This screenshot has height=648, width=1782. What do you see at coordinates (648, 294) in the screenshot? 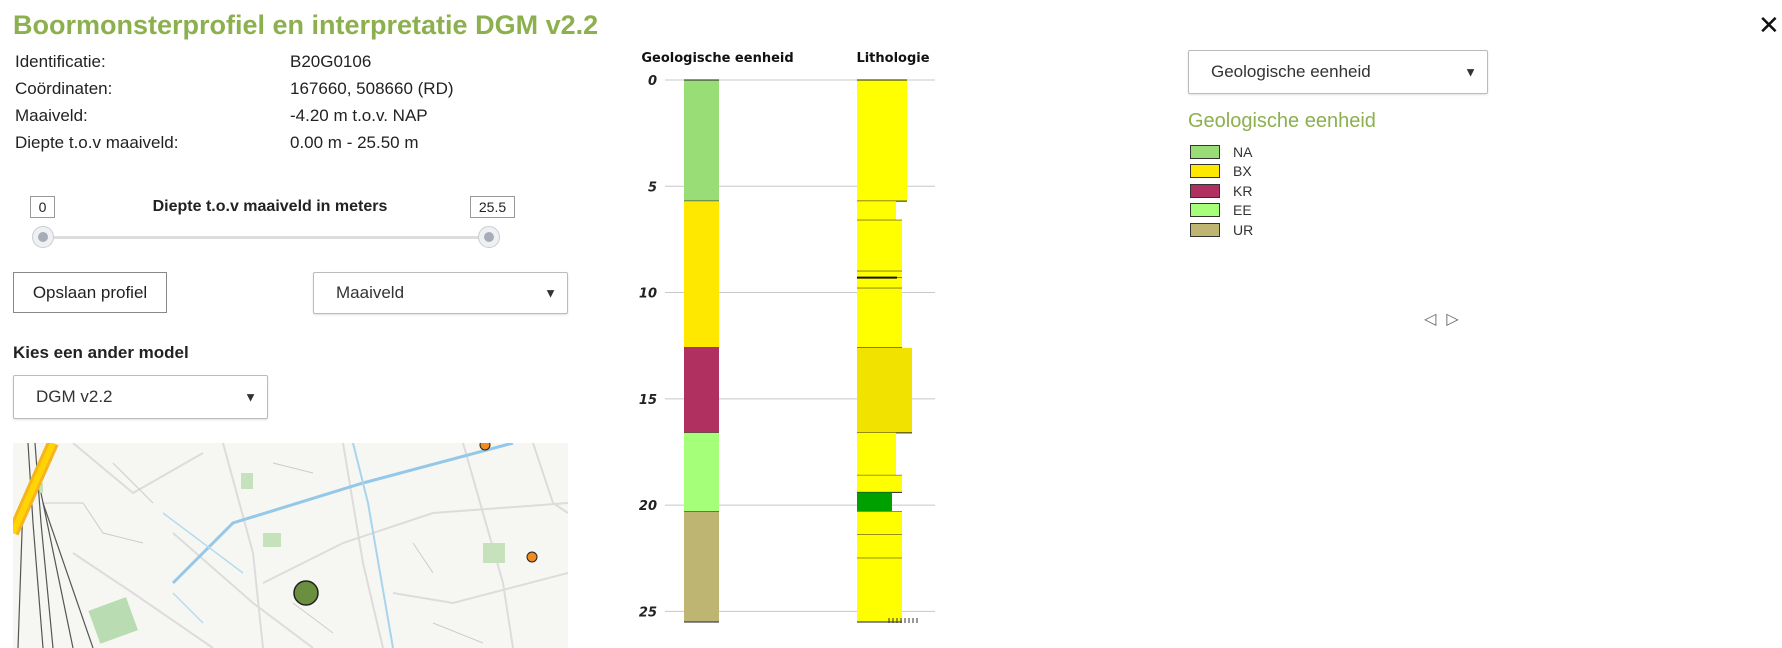
I see `y-tick-label: 10` at bounding box center [648, 294].